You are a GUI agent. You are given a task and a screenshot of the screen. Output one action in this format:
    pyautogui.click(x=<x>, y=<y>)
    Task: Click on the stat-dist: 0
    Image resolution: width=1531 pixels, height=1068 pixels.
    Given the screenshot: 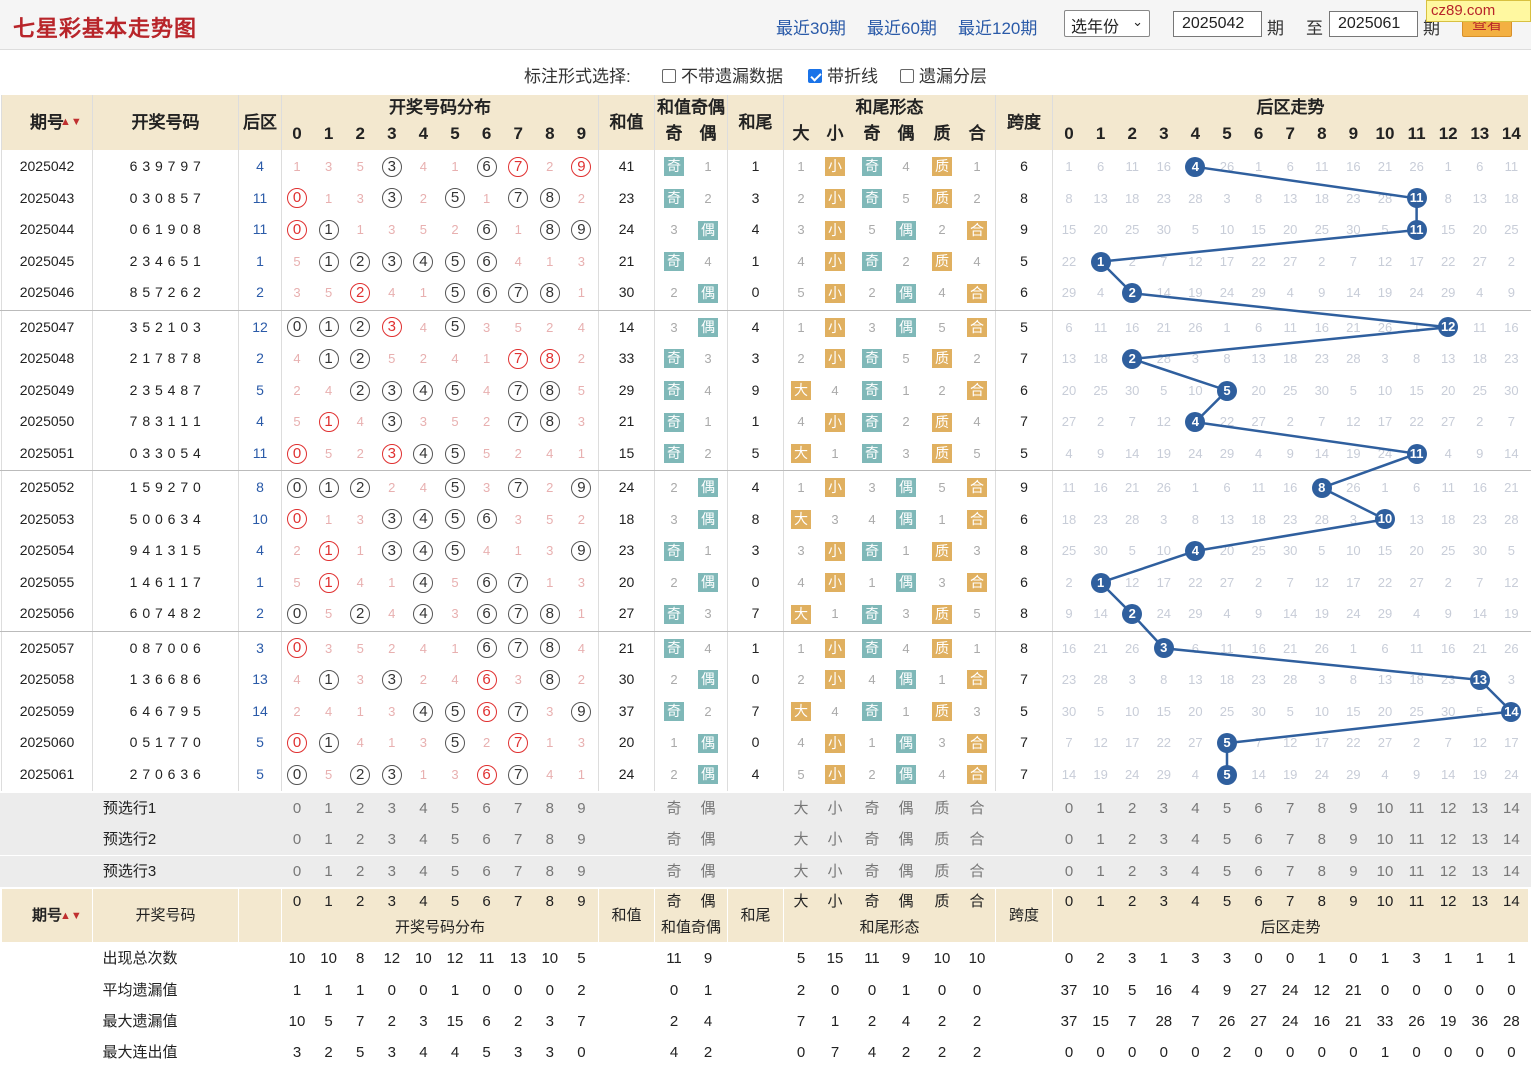 What is the action you would take?
    pyautogui.click(x=549, y=990)
    